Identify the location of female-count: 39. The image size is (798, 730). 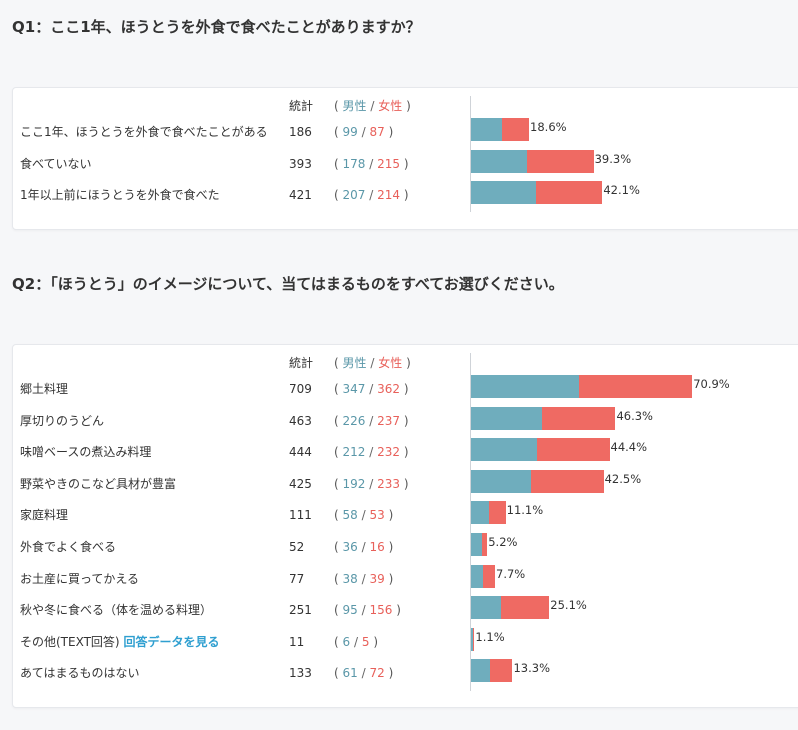
(377, 578).